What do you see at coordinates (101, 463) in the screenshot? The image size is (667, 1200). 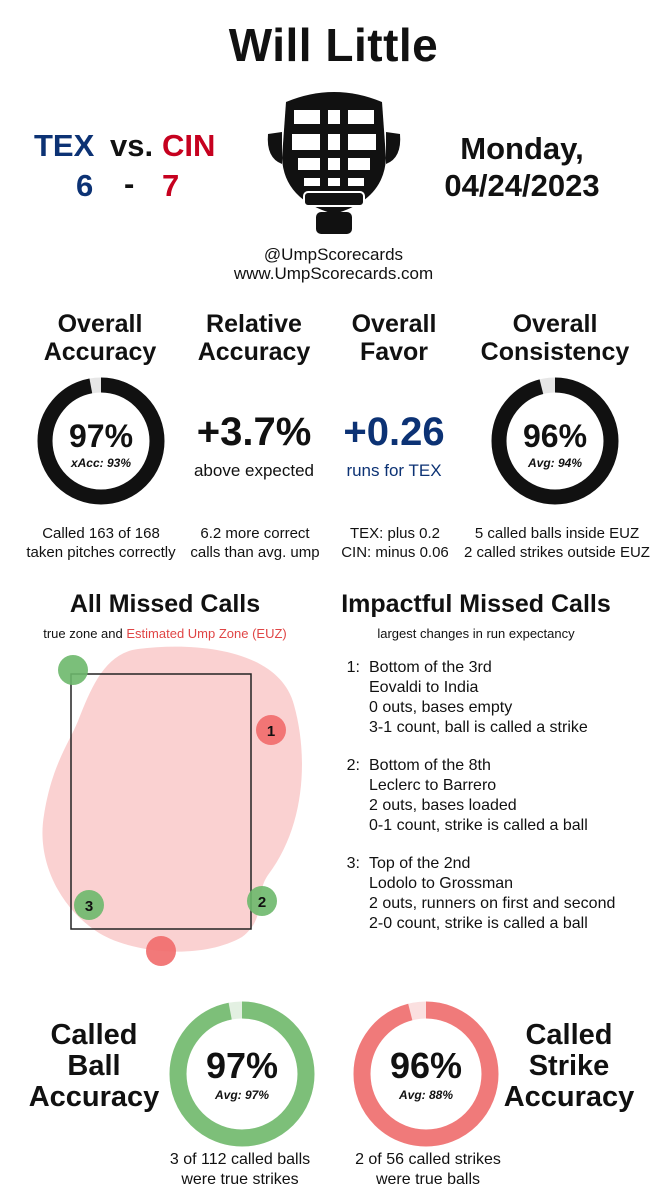 I see `overall-accuracy-xacc: xAcc: 93%` at bounding box center [101, 463].